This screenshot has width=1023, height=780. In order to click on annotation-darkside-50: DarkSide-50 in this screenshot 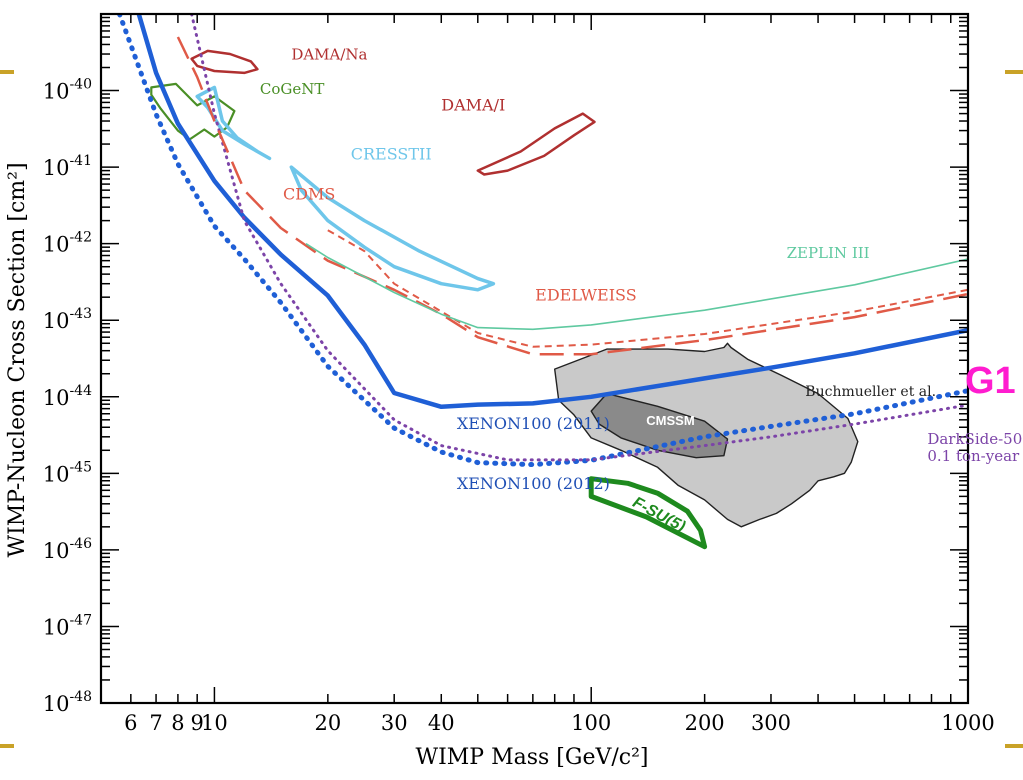, I will do `click(974, 439)`.